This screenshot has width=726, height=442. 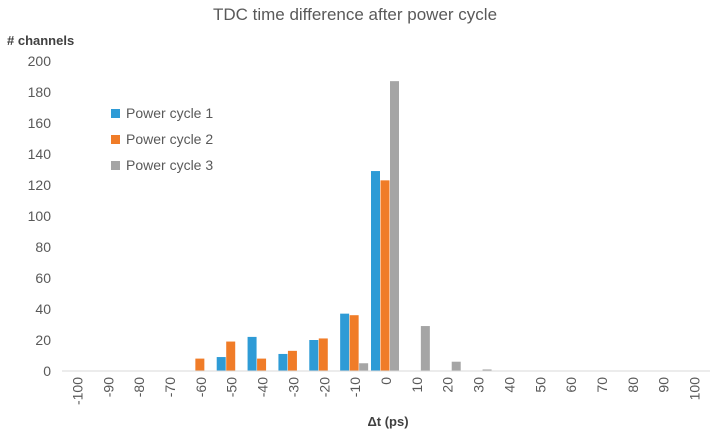 I want to click on x-tick-label: 90, so click(x=664, y=385).